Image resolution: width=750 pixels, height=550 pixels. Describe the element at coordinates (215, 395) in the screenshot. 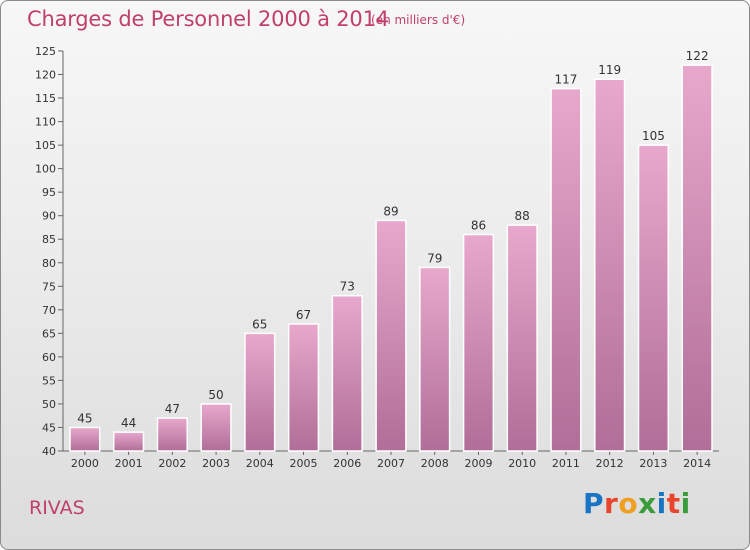

I see `data-label: 50` at that location.